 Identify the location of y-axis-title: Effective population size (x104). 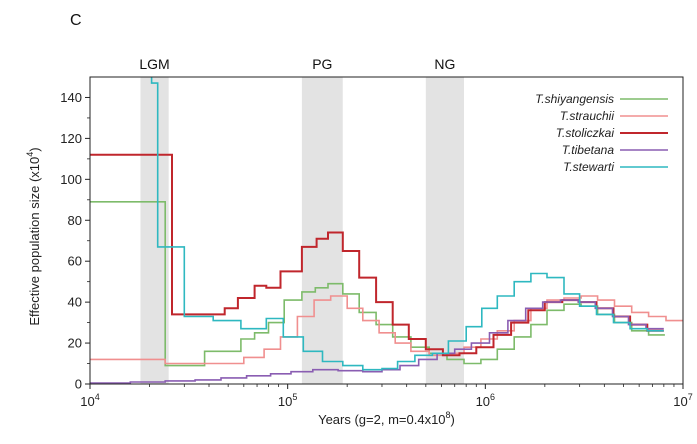
(33, 236).